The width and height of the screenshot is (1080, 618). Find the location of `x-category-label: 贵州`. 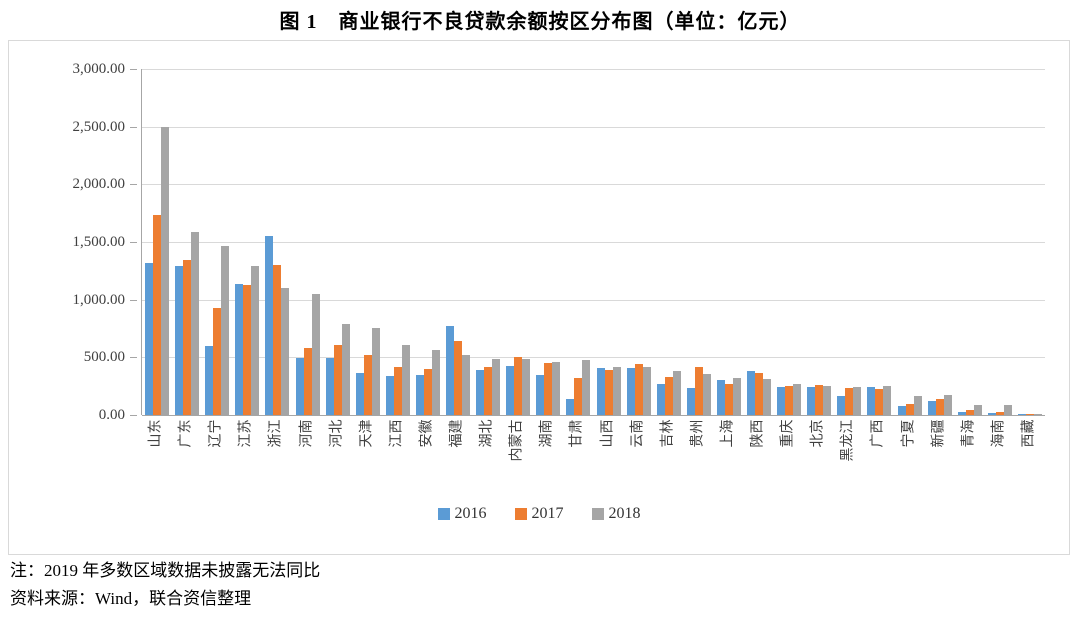

x-category-label: 贵州 is located at coordinates (698, 433).